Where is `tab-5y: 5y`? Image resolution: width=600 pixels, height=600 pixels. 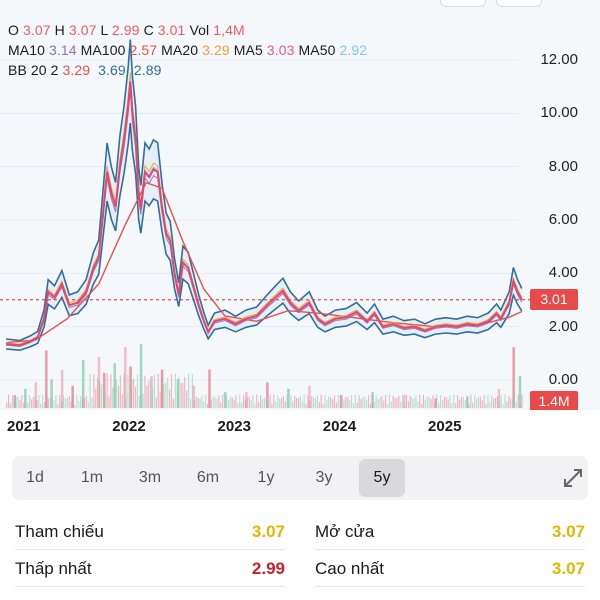
tab-5y: 5y is located at coordinates (382, 478).